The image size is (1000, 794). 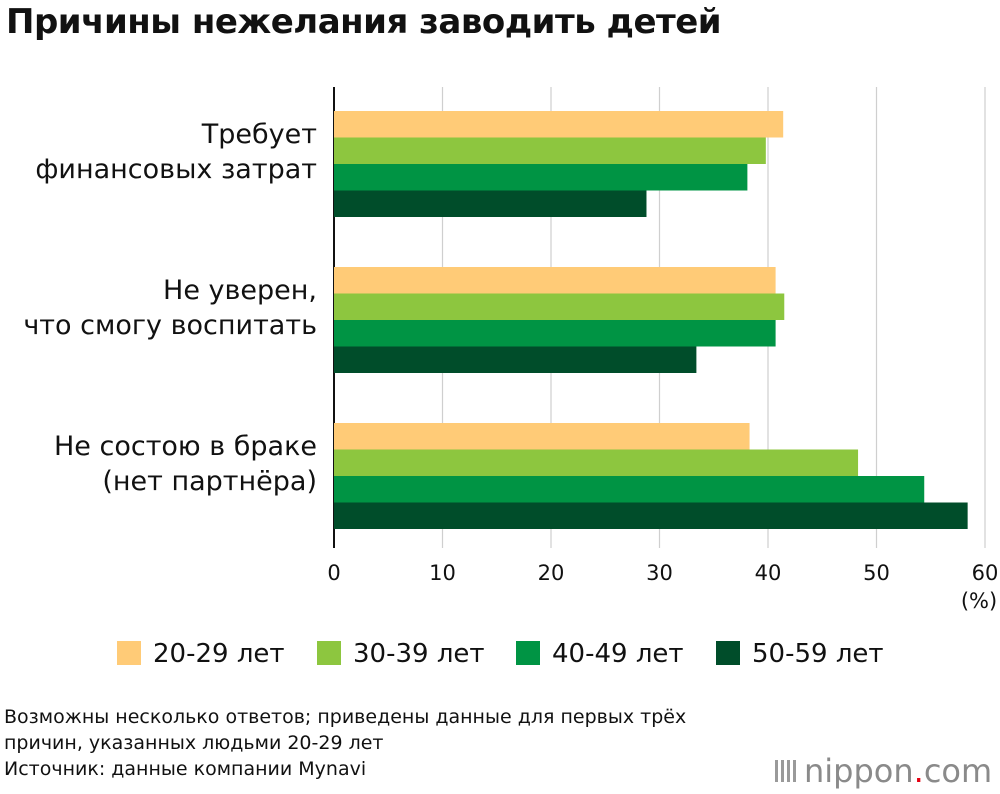 I want to click on category-label-2-line-2: что смогу воспитать, so click(x=170, y=325).